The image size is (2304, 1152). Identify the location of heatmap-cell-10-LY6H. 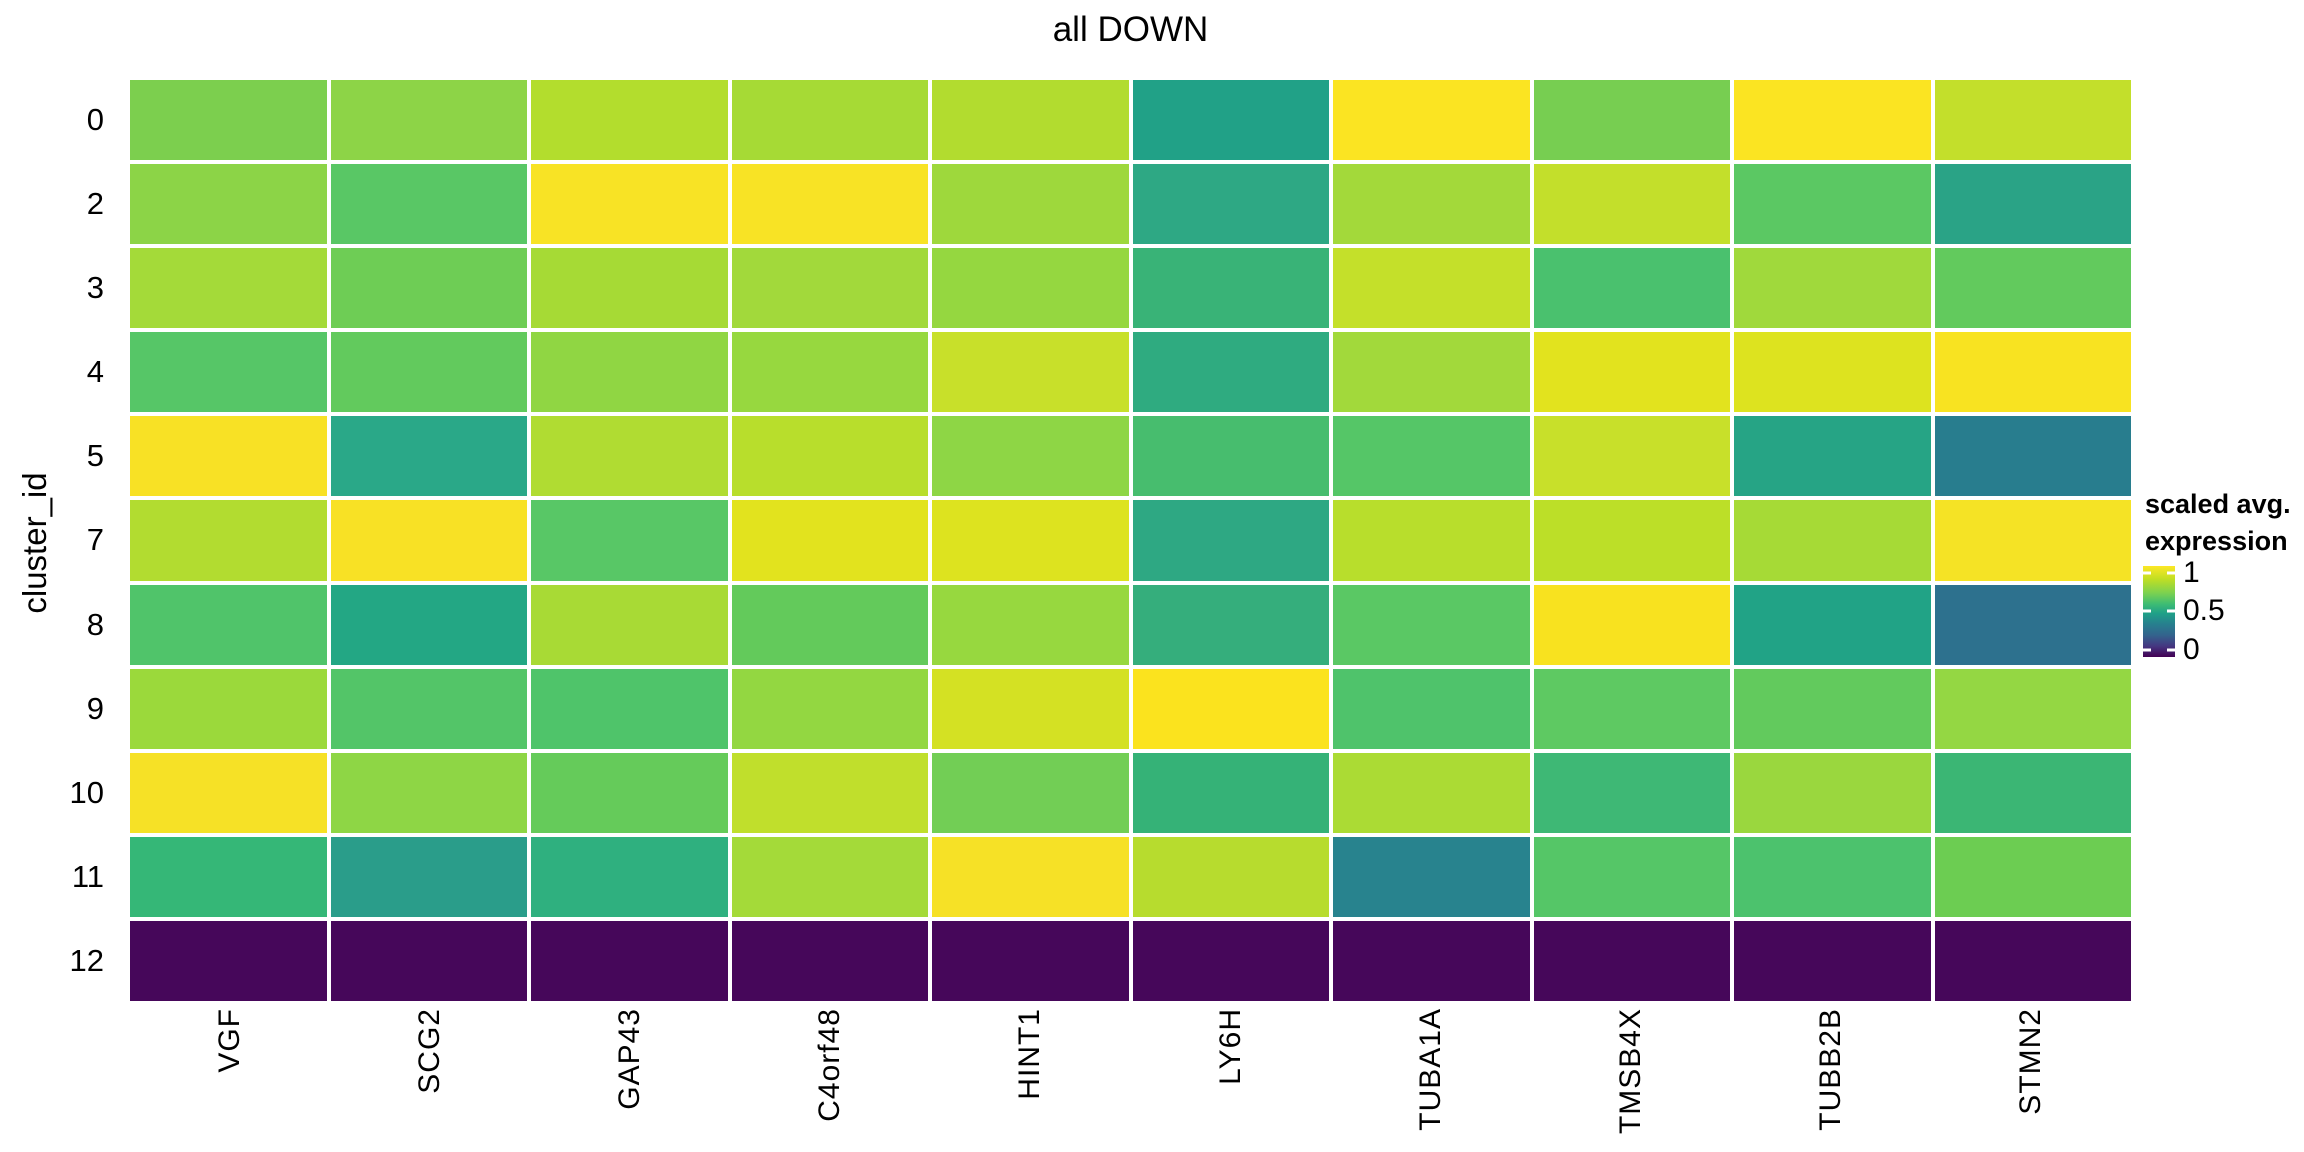
(1230, 792).